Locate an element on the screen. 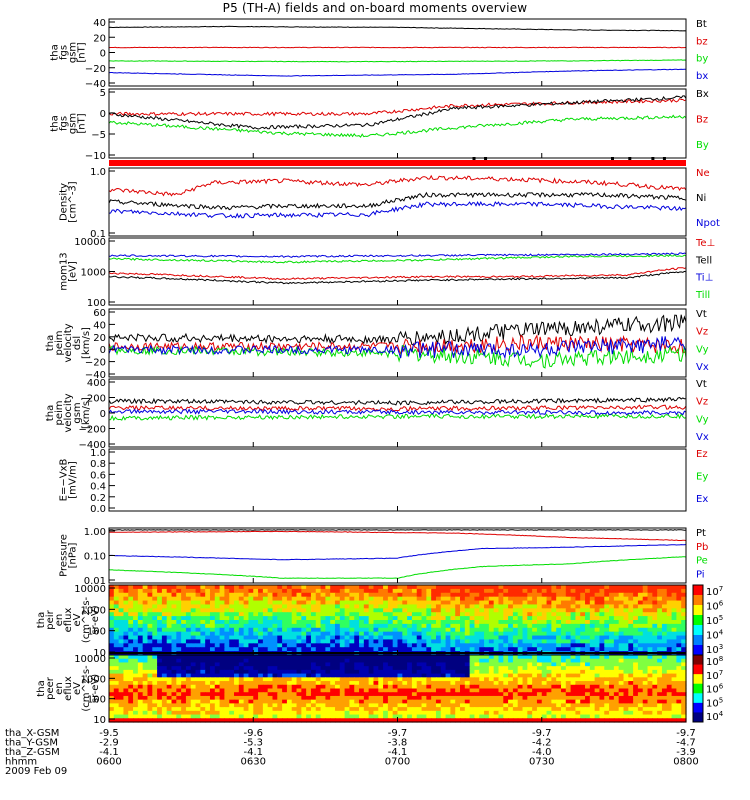 The image size is (750, 800). colorbar-label: 106 is located at coordinates (715, 689).